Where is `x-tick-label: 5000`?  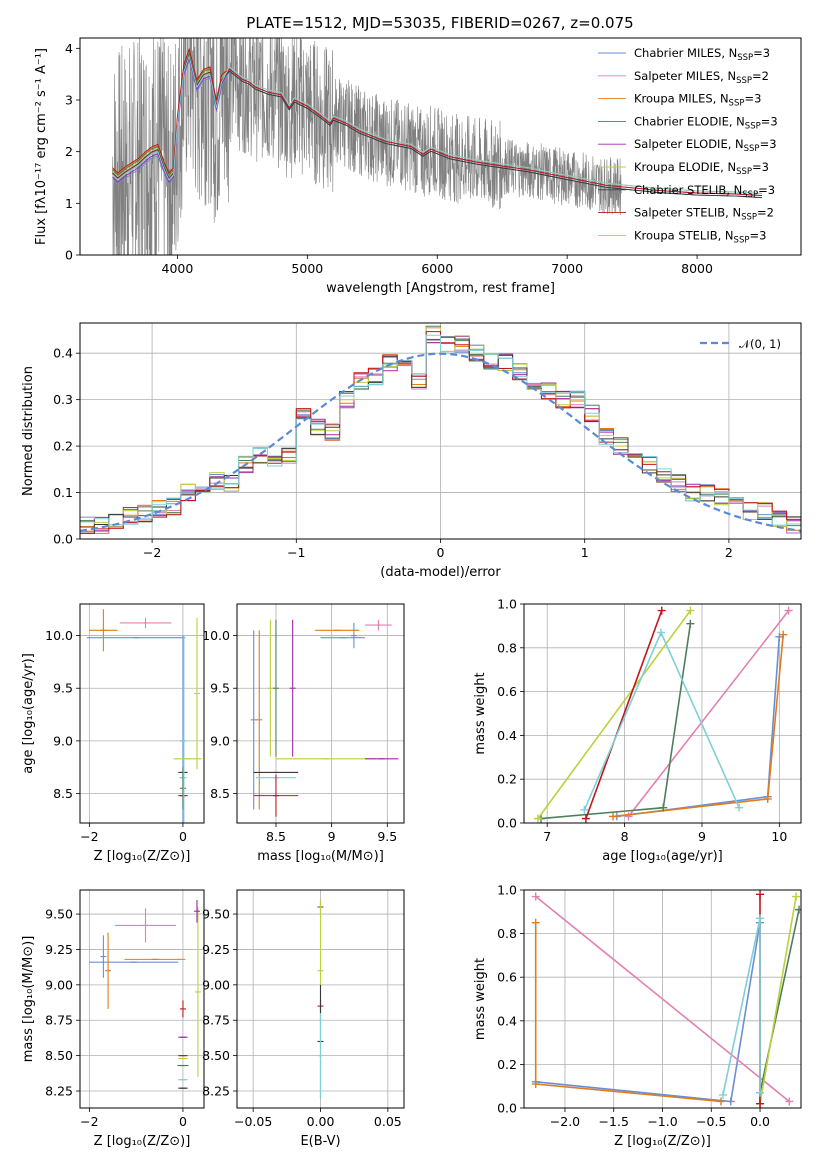
x-tick-label: 5000 is located at coordinates (307, 268).